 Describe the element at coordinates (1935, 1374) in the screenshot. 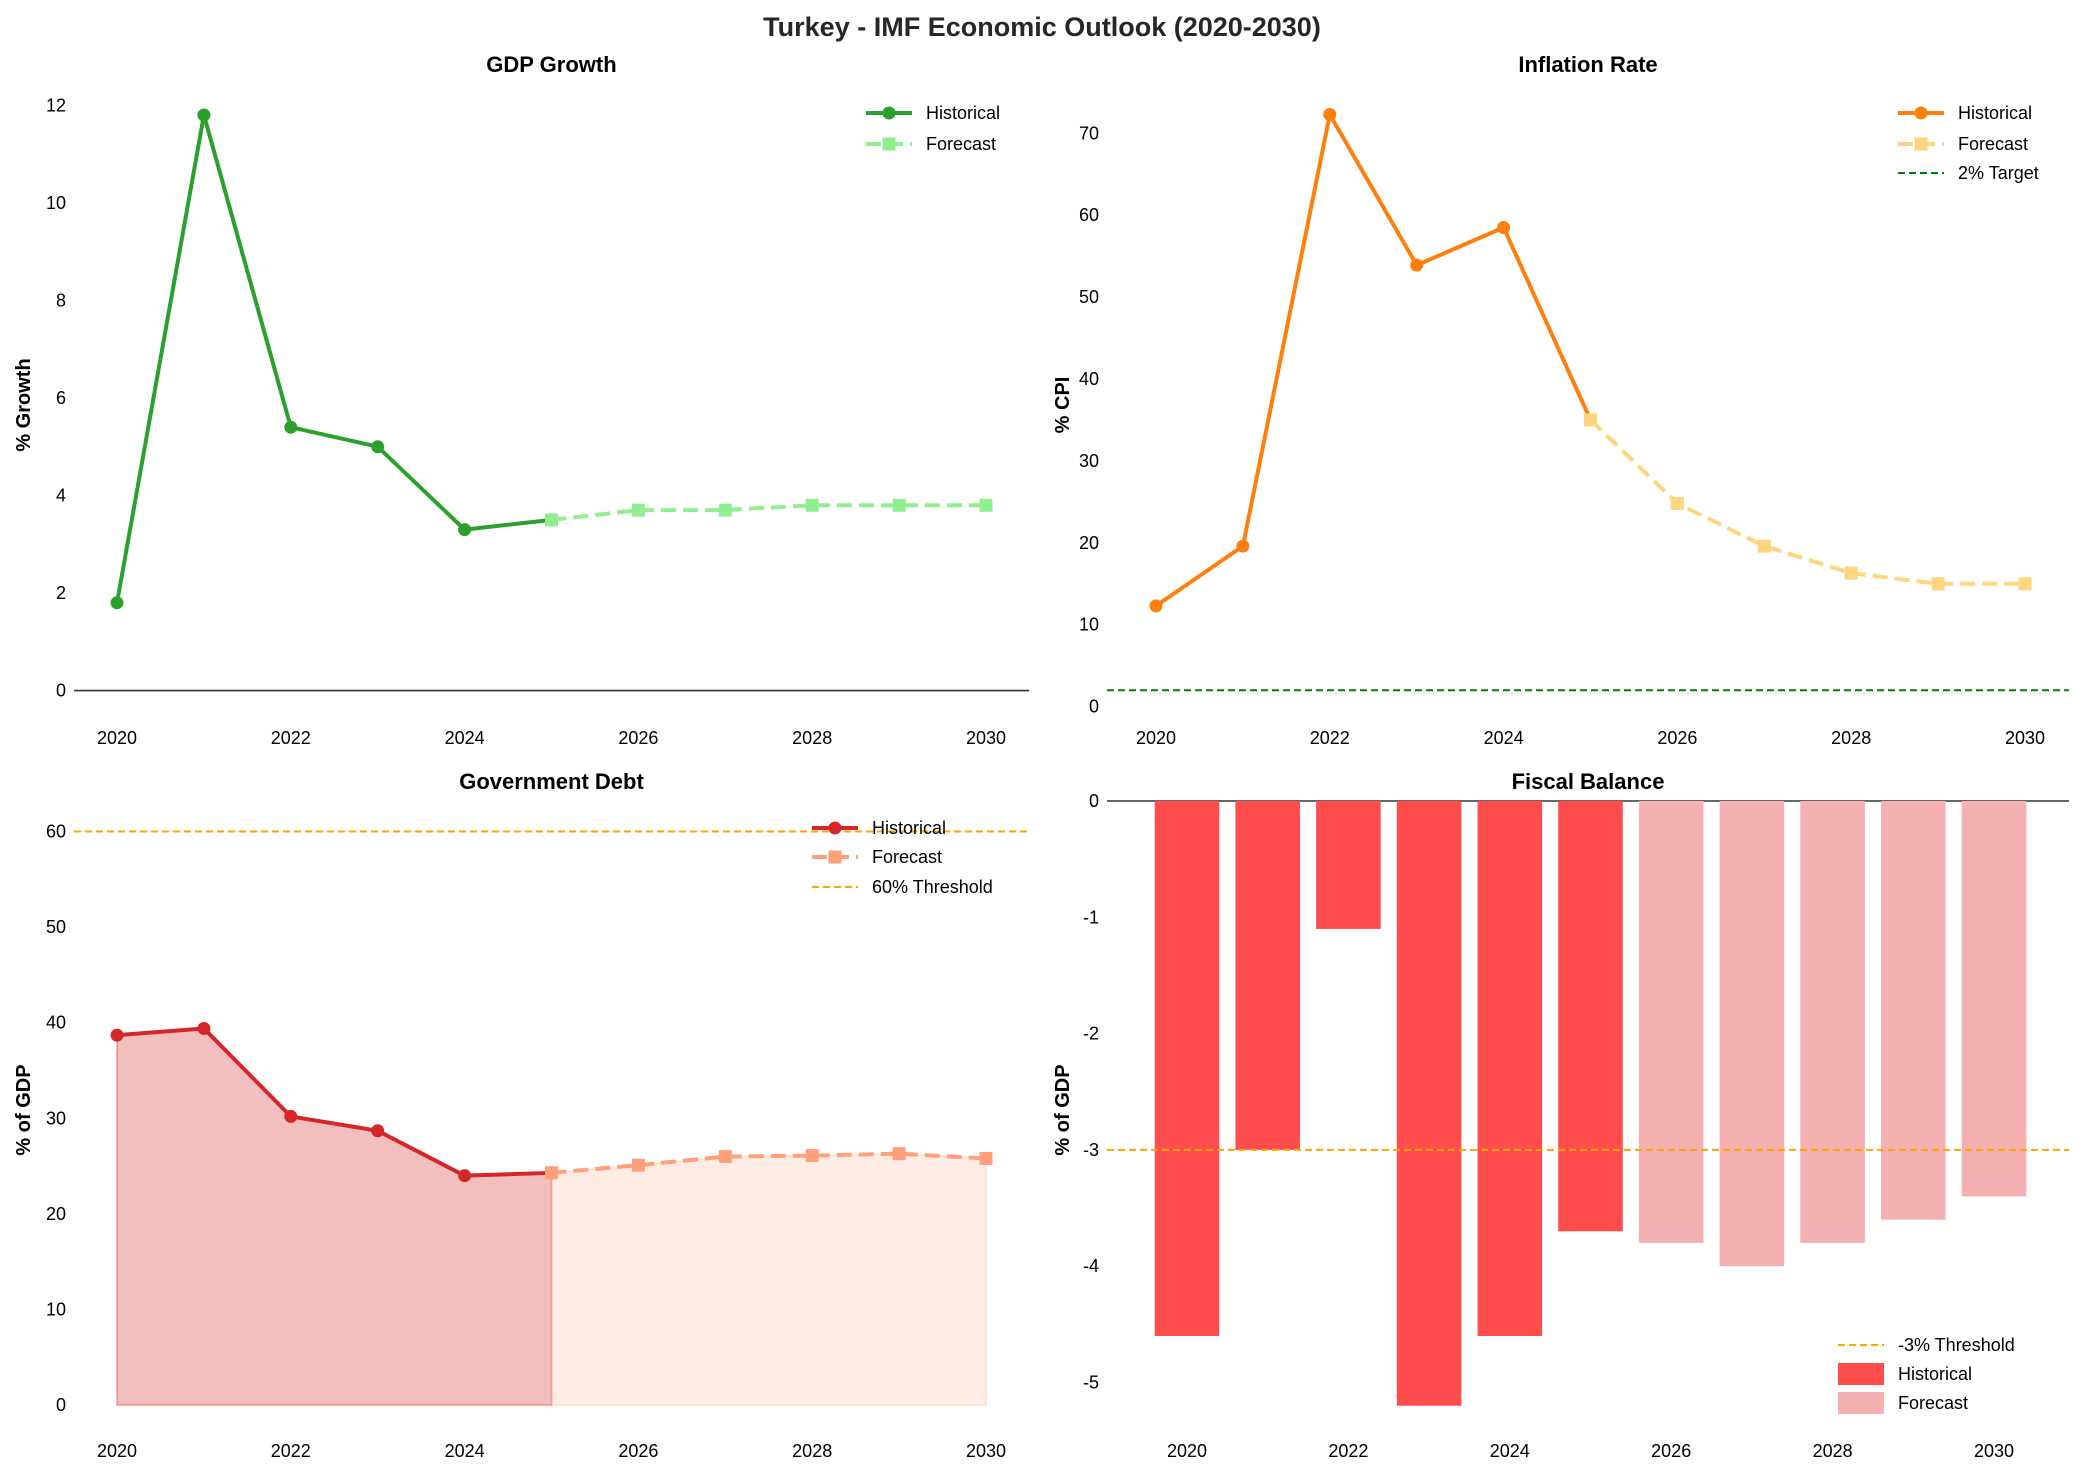

I see `fiscal-balance-legend-label: Historical` at that location.